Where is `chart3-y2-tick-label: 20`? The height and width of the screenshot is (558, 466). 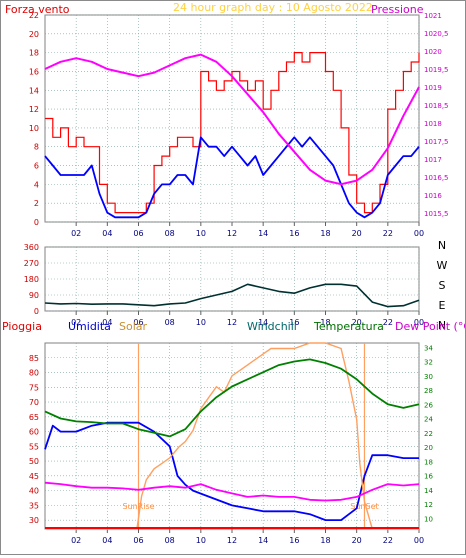 chart3-y2-tick-label: 20 is located at coordinates (428, 448).